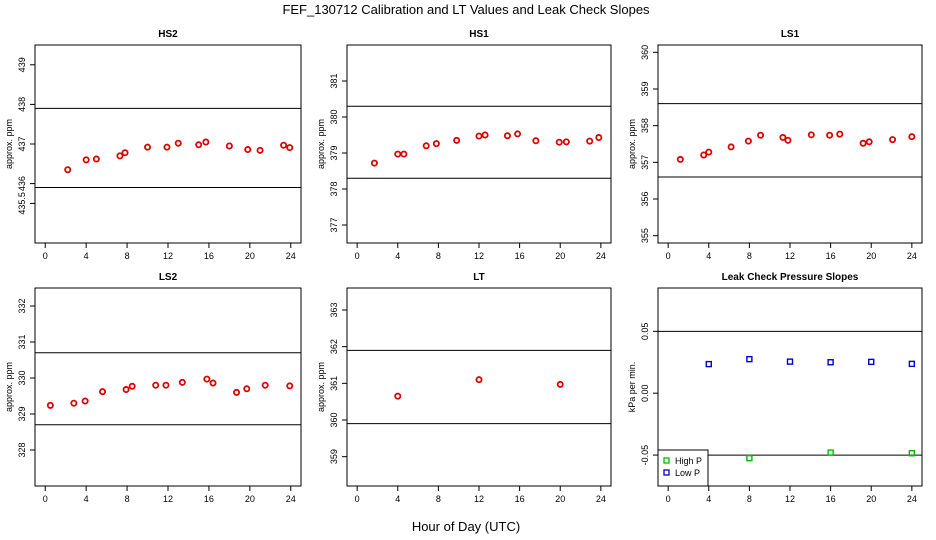  What do you see at coordinates (478, 277) in the screenshot?
I see `panel-title: LT` at bounding box center [478, 277].